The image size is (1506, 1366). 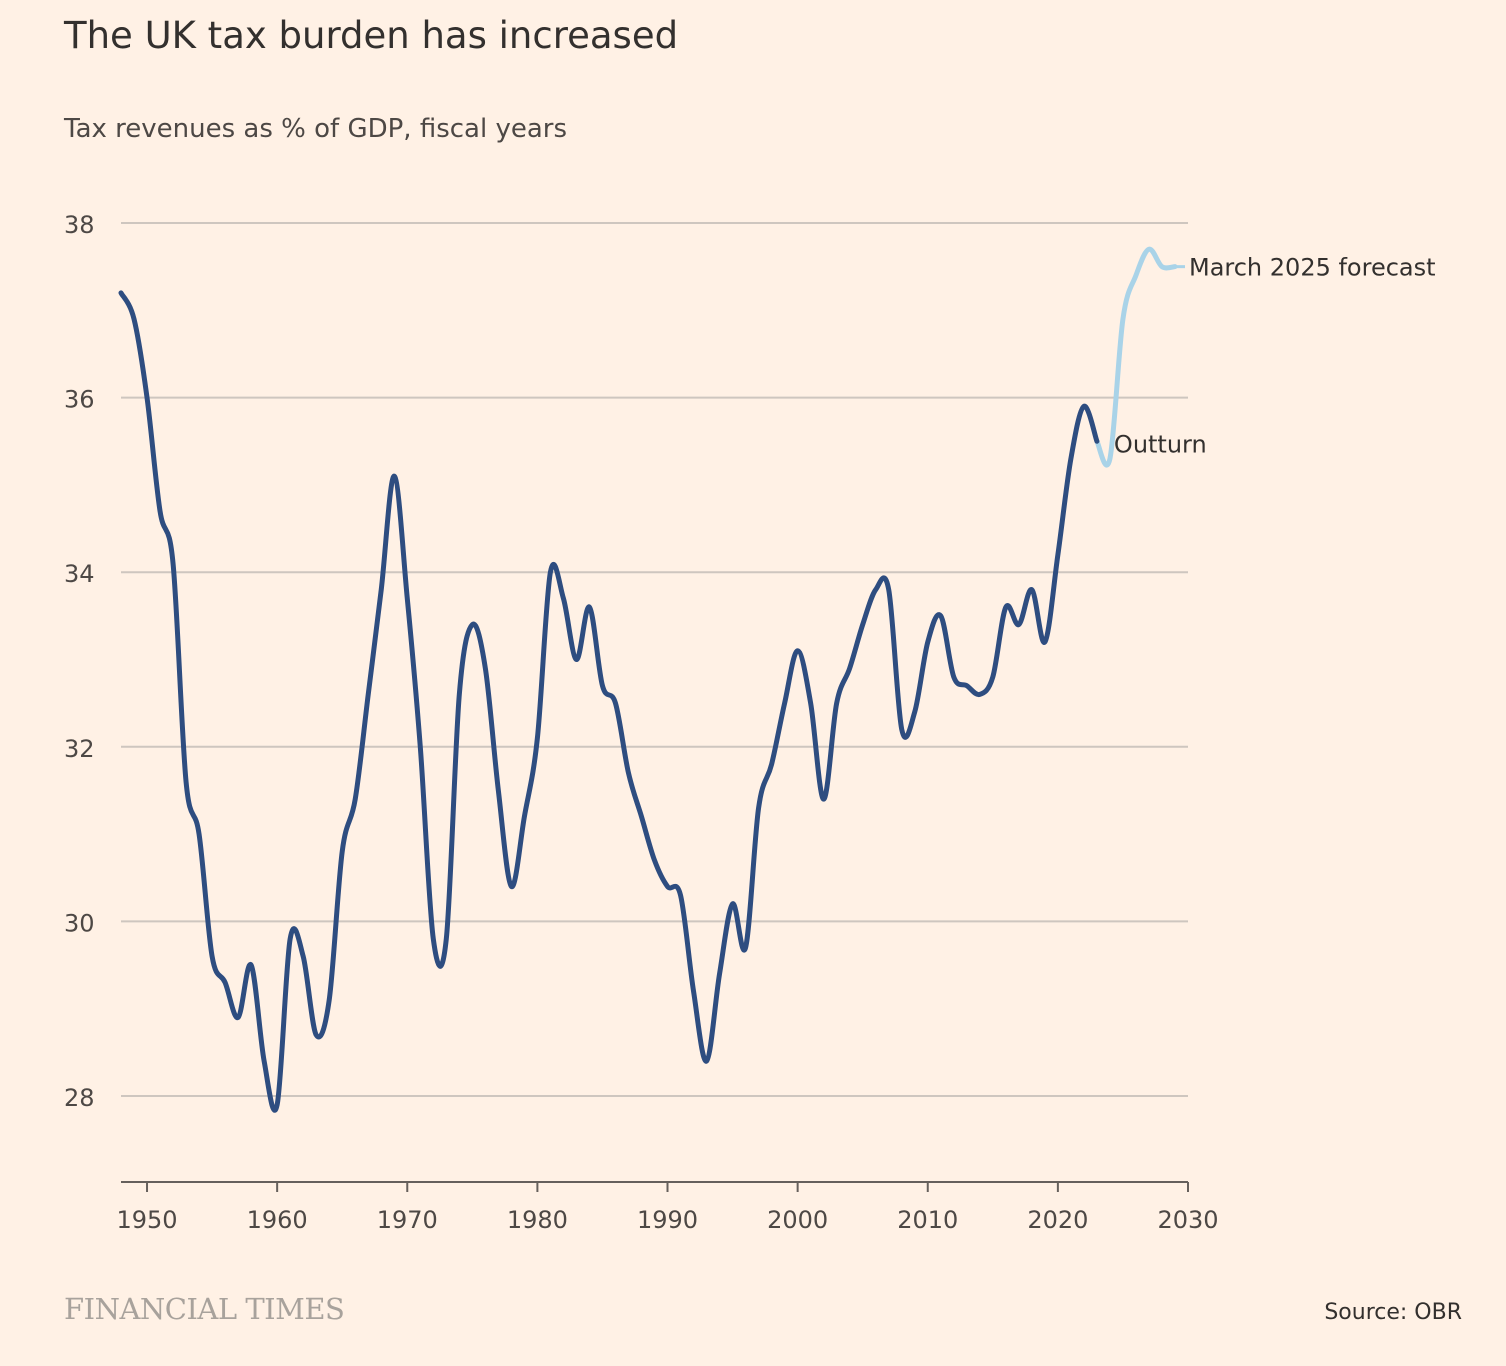 What do you see at coordinates (407, 1220) in the screenshot?
I see `x-tick-label: 1970` at bounding box center [407, 1220].